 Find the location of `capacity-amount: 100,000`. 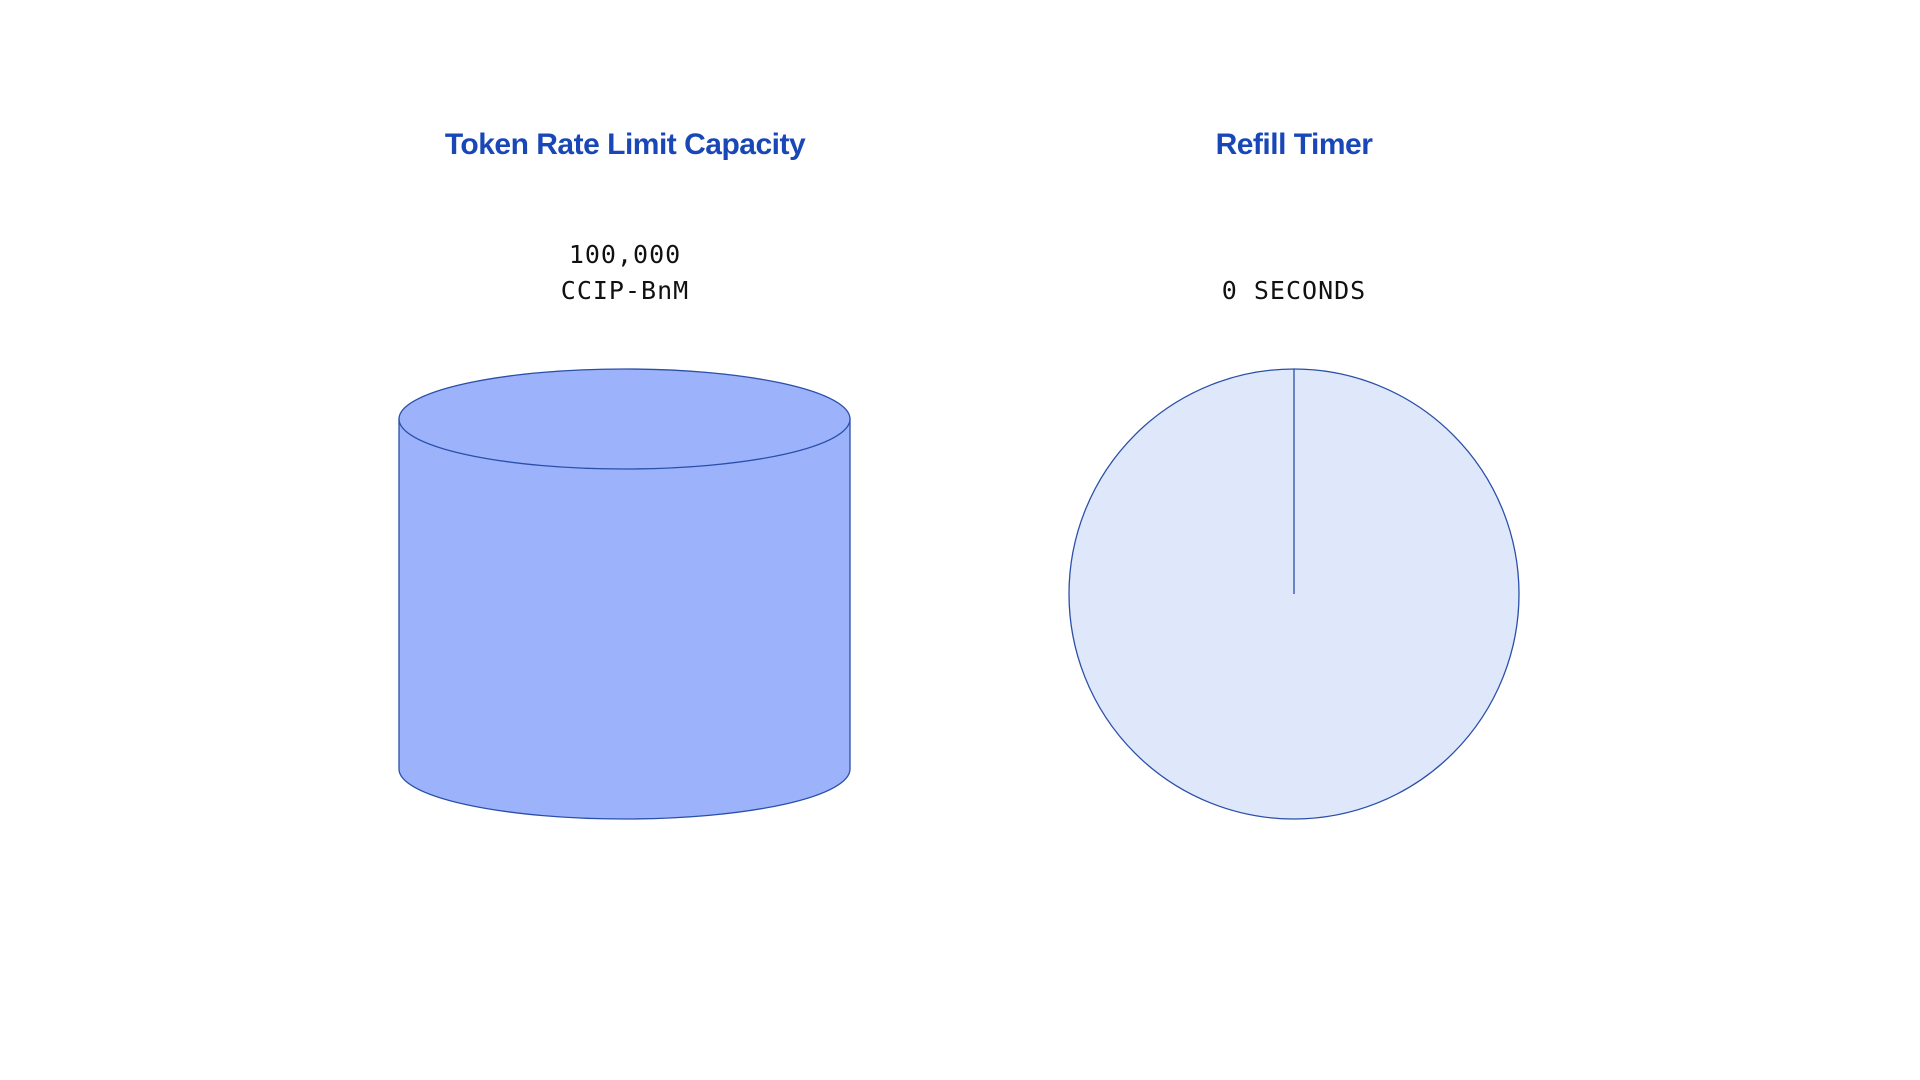

capacity-amount: 100,000 is located at coordinates (625, 254).